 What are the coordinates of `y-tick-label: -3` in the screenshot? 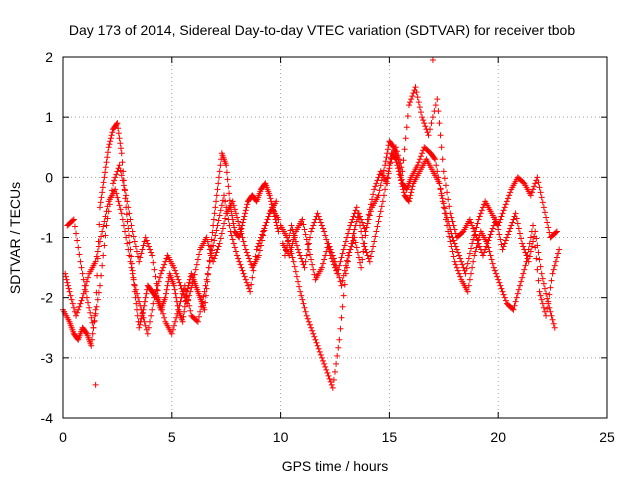 It's located at (47, 358).